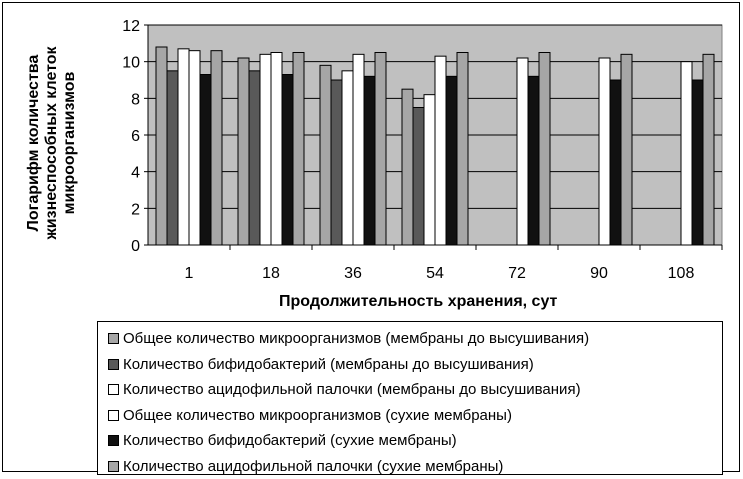  Describe the element at coordinates (135, 136) in the screenshot. I see `y-tick-label: 6` at that location.